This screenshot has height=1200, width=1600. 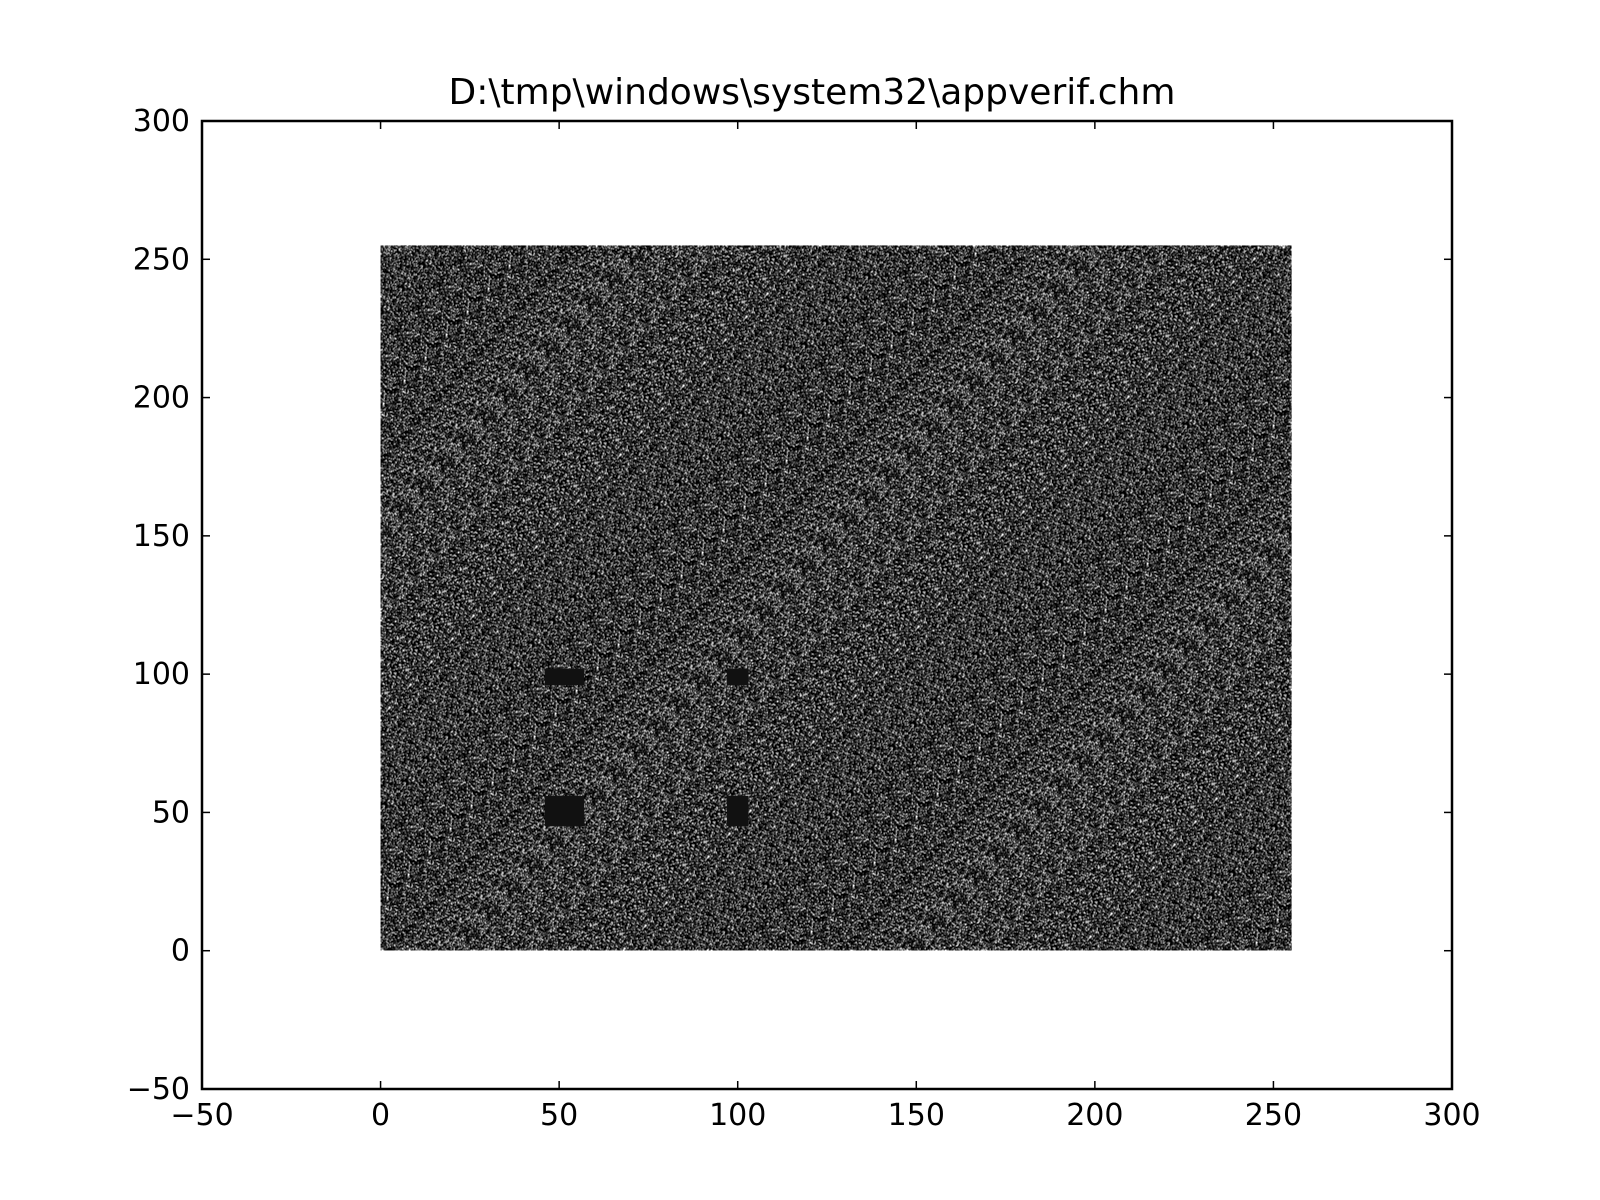 What do you see at coordinates (161, 674) in the screenshot?
I see `y-tick-label: 100` at bounding box center [161, 674].